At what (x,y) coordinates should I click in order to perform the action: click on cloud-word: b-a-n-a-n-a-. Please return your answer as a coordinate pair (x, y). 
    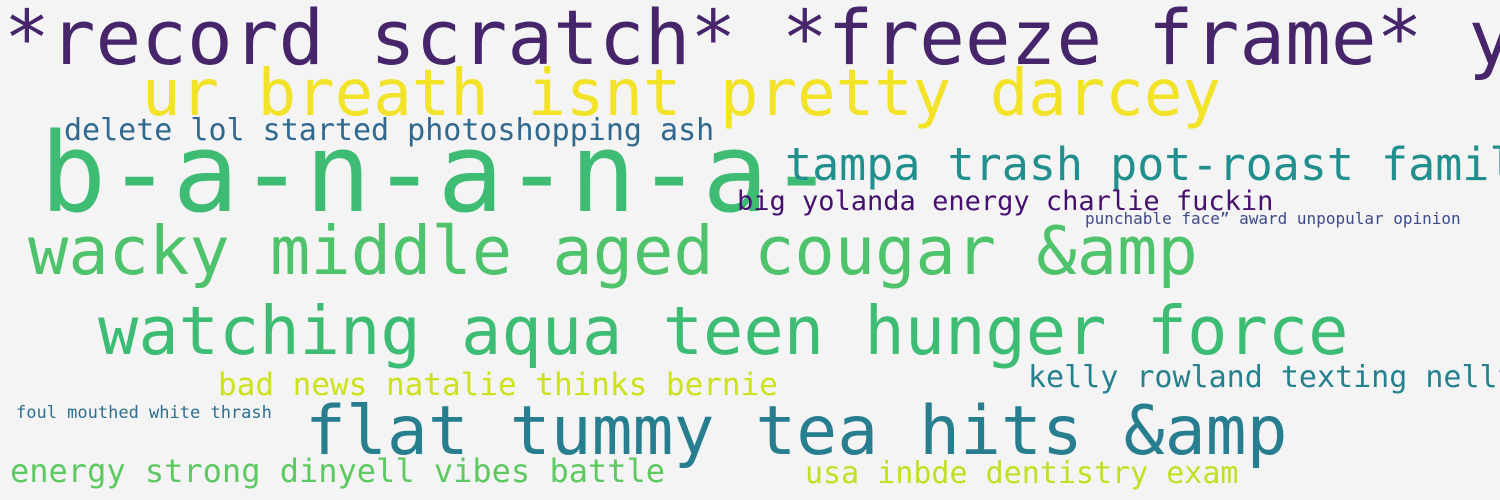
    Looking at the image, I should click on (437, 173).